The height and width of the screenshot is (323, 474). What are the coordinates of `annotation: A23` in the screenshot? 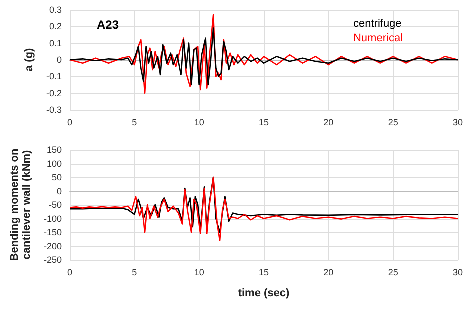 It's located at (108, 25).